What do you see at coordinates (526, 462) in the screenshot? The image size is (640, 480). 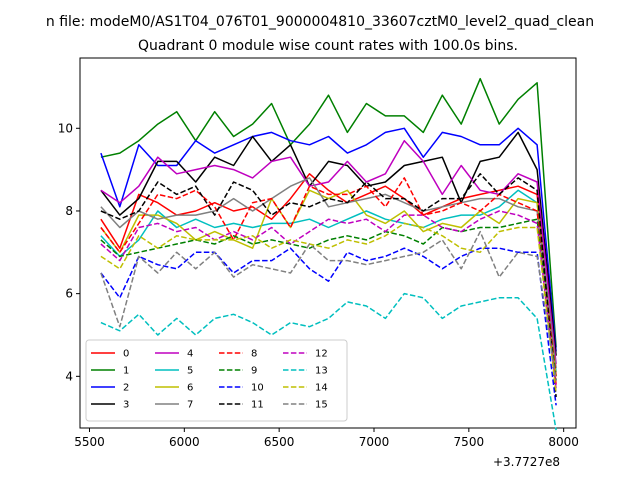 I see `x-axis-offset-label: +3.7727e8` at bounding box center [526, 462].